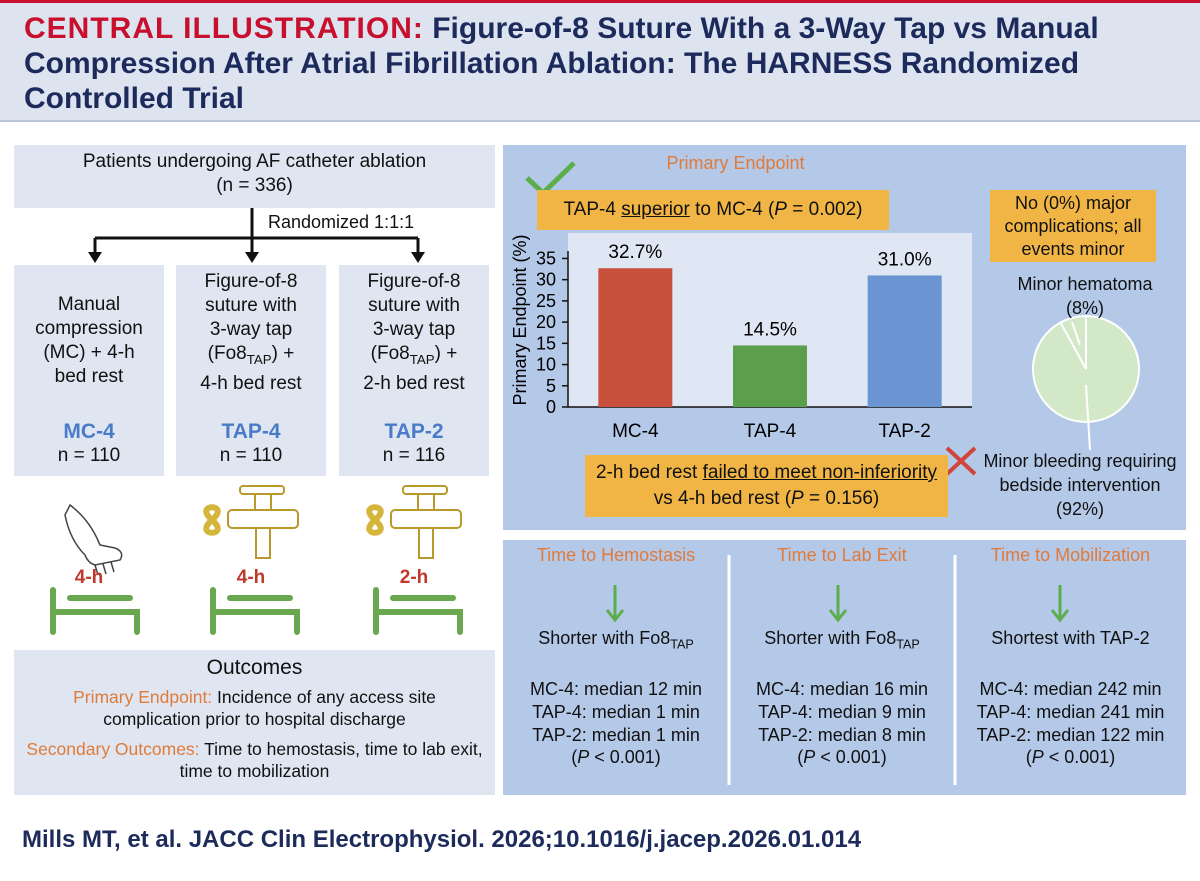  I want to click on value-label: 31.0%, so click(905, 259).